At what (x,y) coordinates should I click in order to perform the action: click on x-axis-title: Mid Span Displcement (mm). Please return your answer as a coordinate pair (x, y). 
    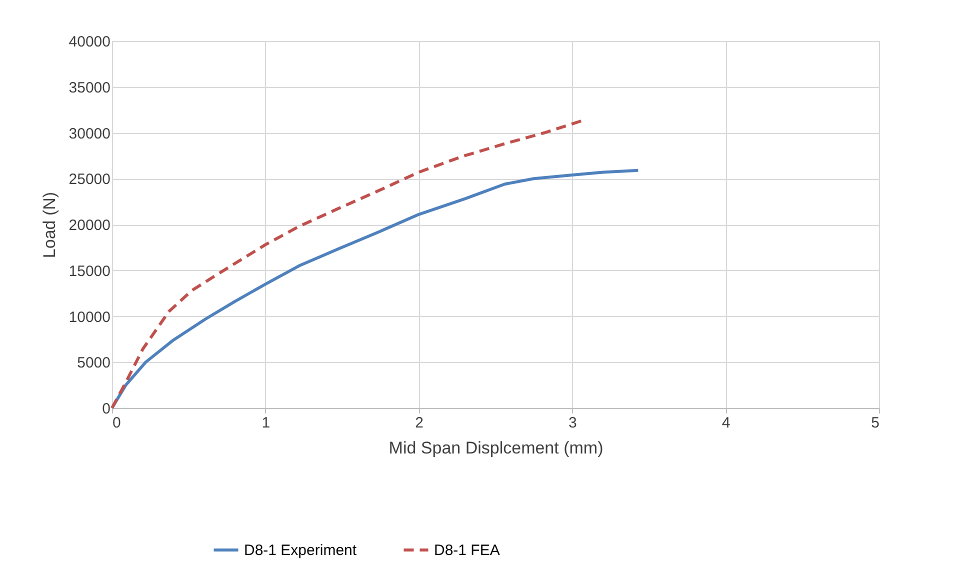
    Looking at the image, I should click on (496, 448).